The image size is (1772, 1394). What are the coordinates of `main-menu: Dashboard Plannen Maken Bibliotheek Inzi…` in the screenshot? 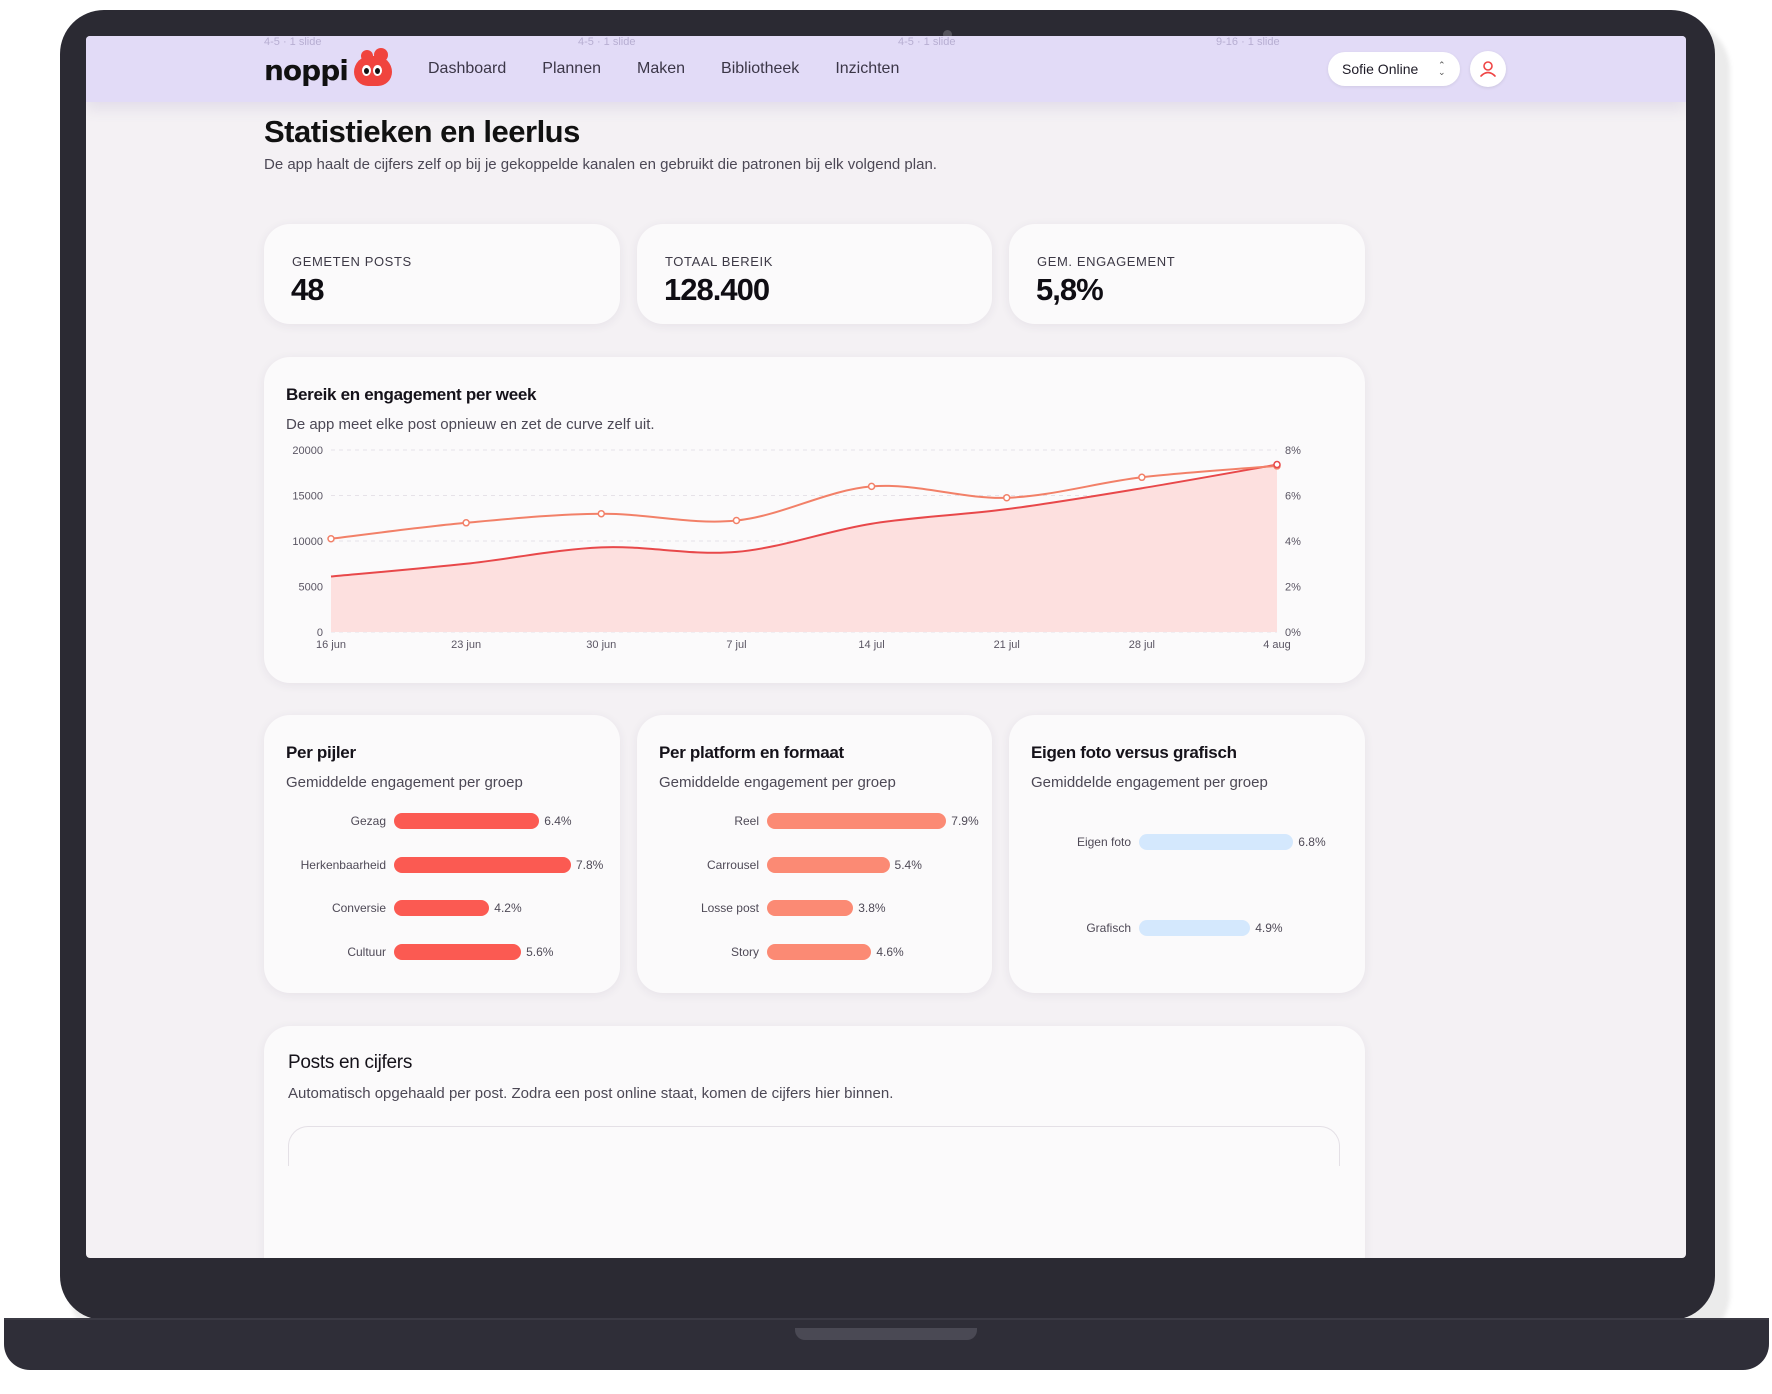 It's located at (681, 69).